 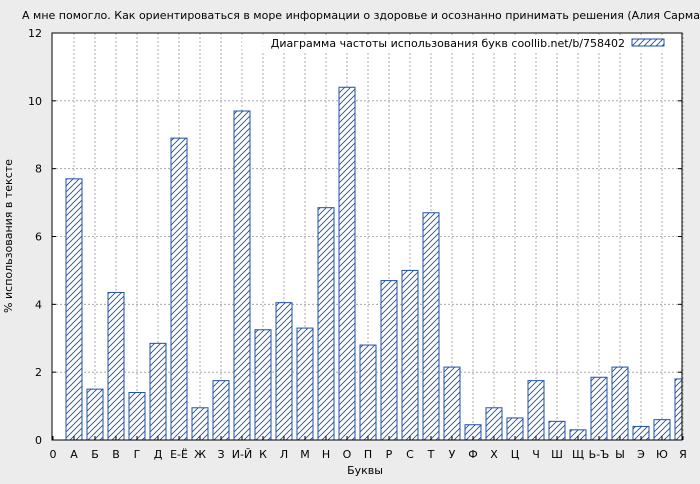 What do you see at coordinates (95, 454) in the screenshot?
I see `x-tick-label: Б` at bounding box center [95, 454].